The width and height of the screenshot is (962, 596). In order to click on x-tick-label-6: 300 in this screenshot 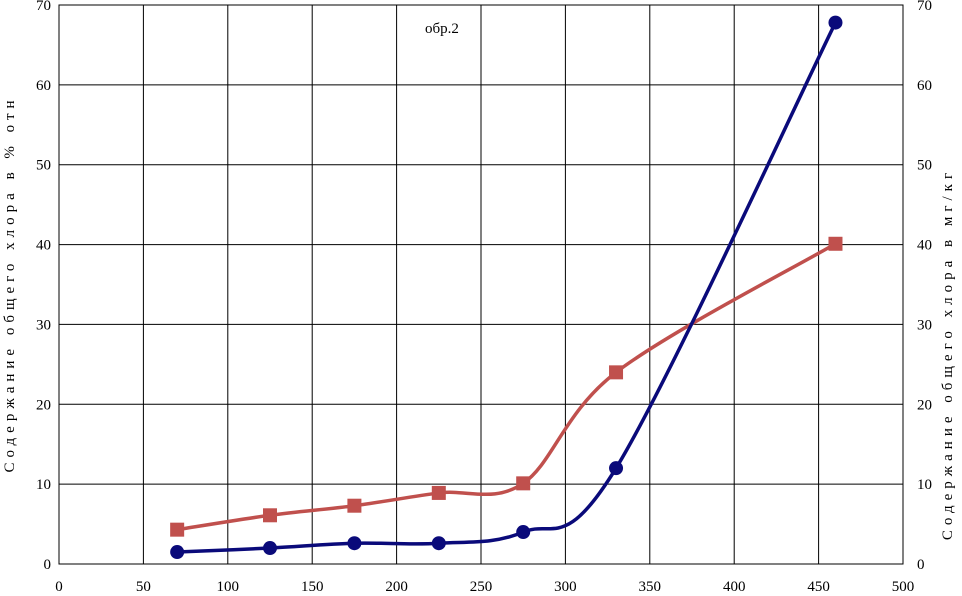, I will do `click(565, 587)`.